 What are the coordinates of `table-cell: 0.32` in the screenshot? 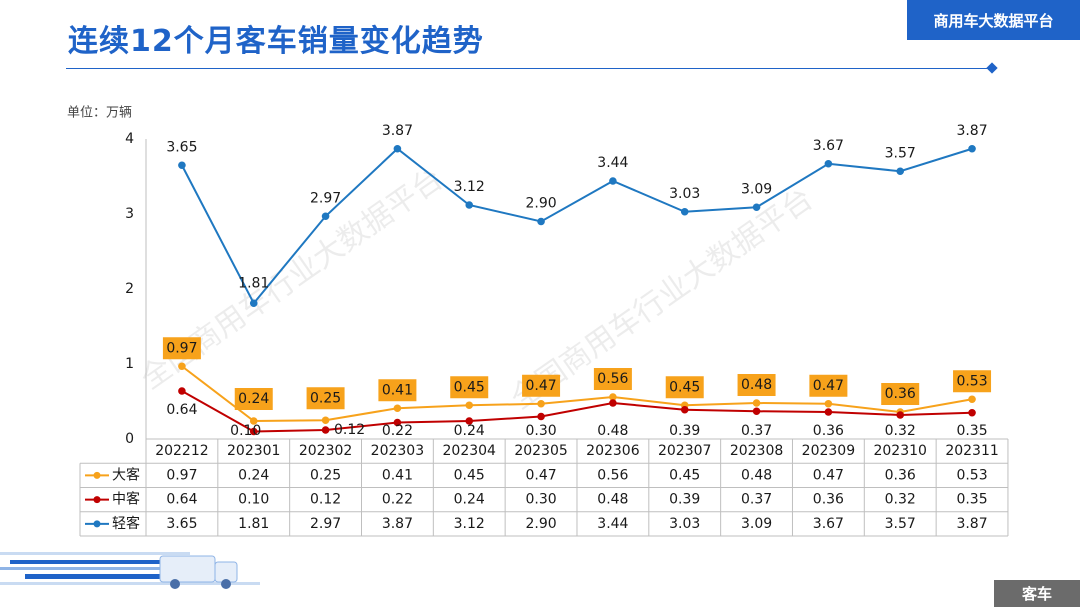 It's located at (900, 500).